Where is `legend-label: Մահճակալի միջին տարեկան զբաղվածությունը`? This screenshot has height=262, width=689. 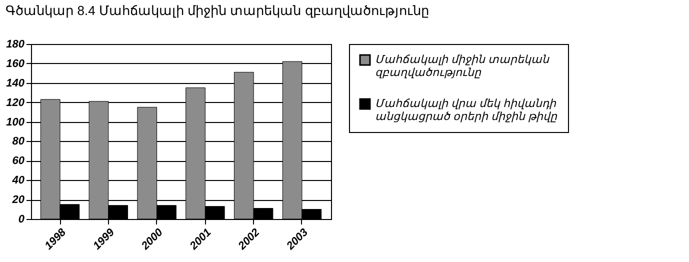 legend-label: Մահճակալի միջին տարեկան զբաղվածությունը is located at coordinates (462, 66).